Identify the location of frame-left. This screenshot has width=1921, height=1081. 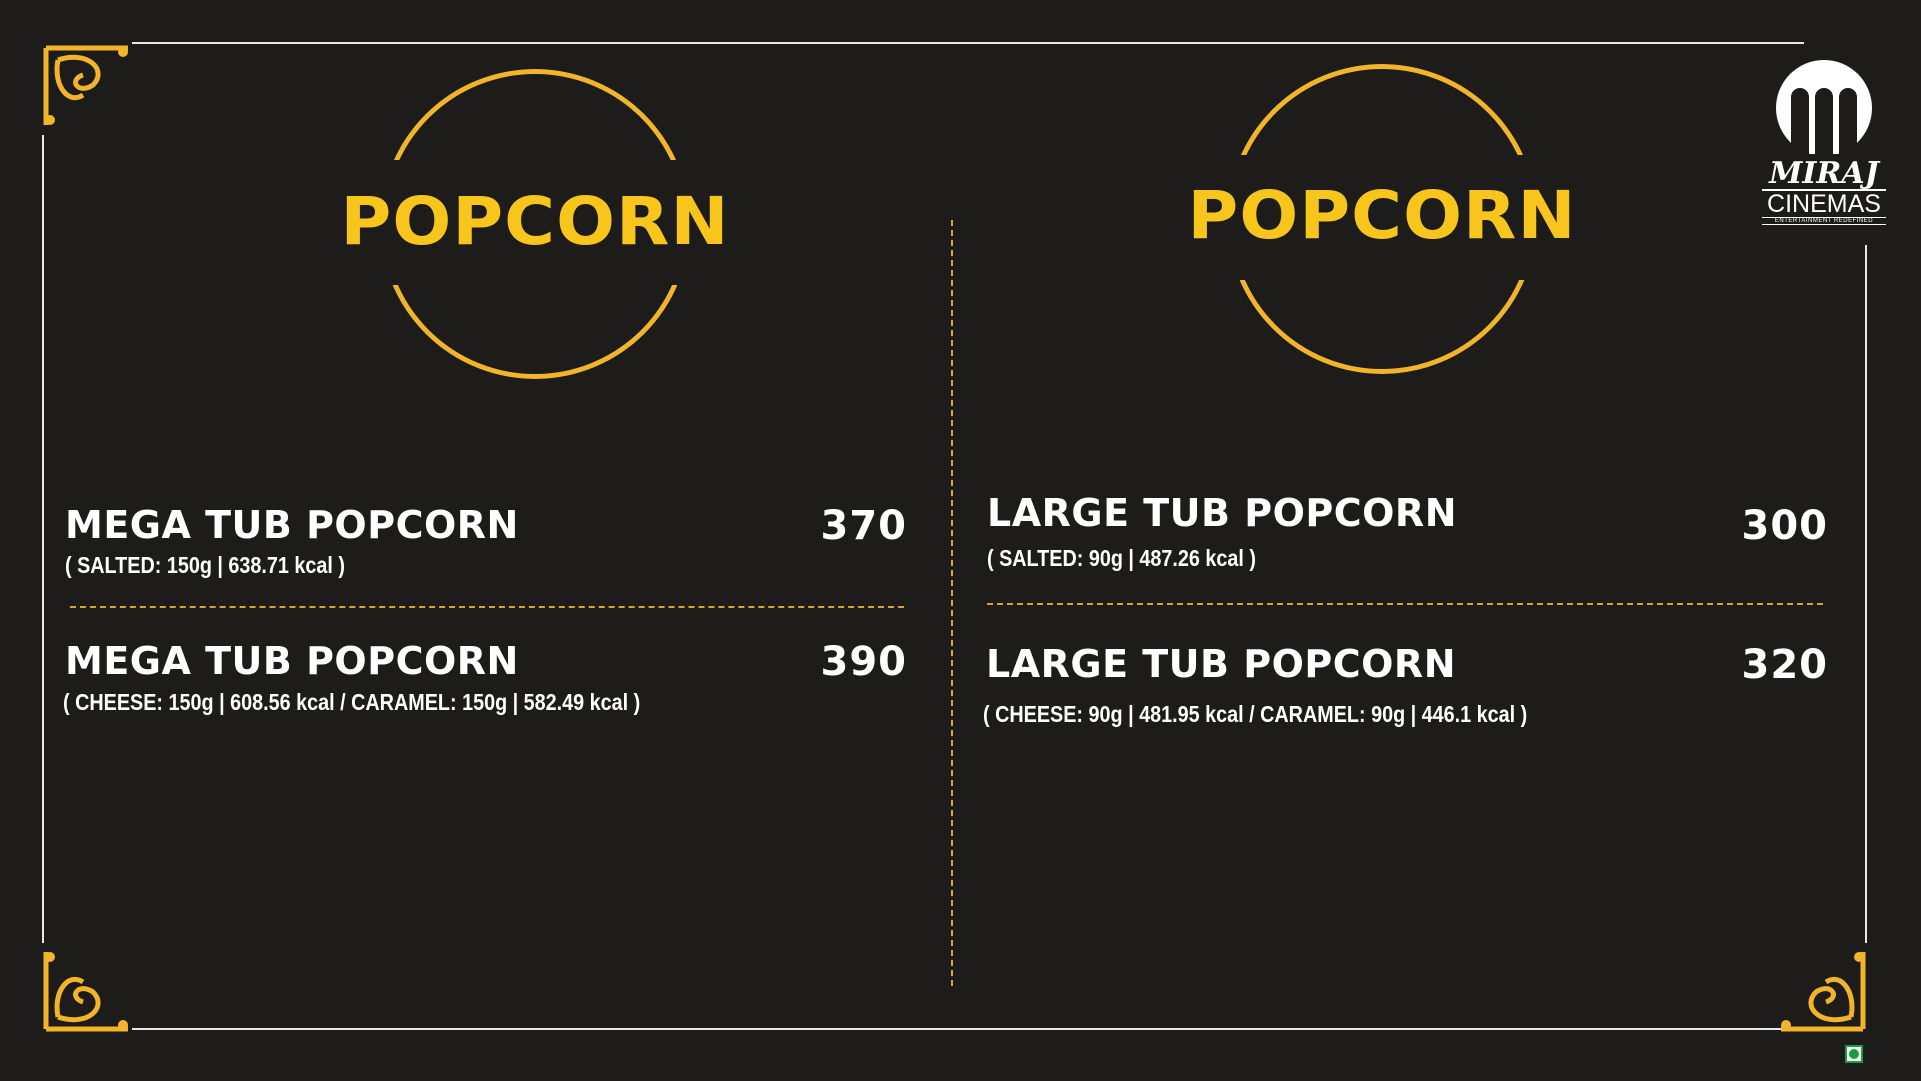
(43, 539).